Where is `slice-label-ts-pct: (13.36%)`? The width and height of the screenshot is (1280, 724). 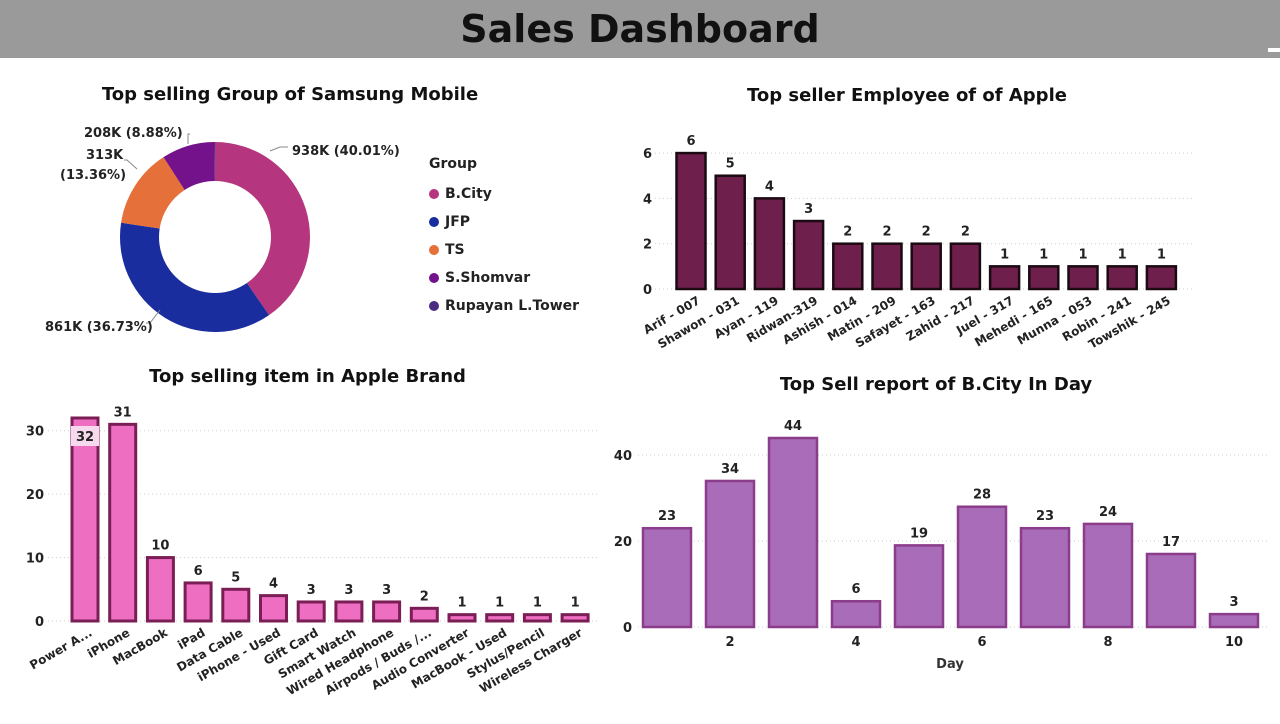 slice-label-ts-pct: (13.36%) is located at coordinates (93, 175).